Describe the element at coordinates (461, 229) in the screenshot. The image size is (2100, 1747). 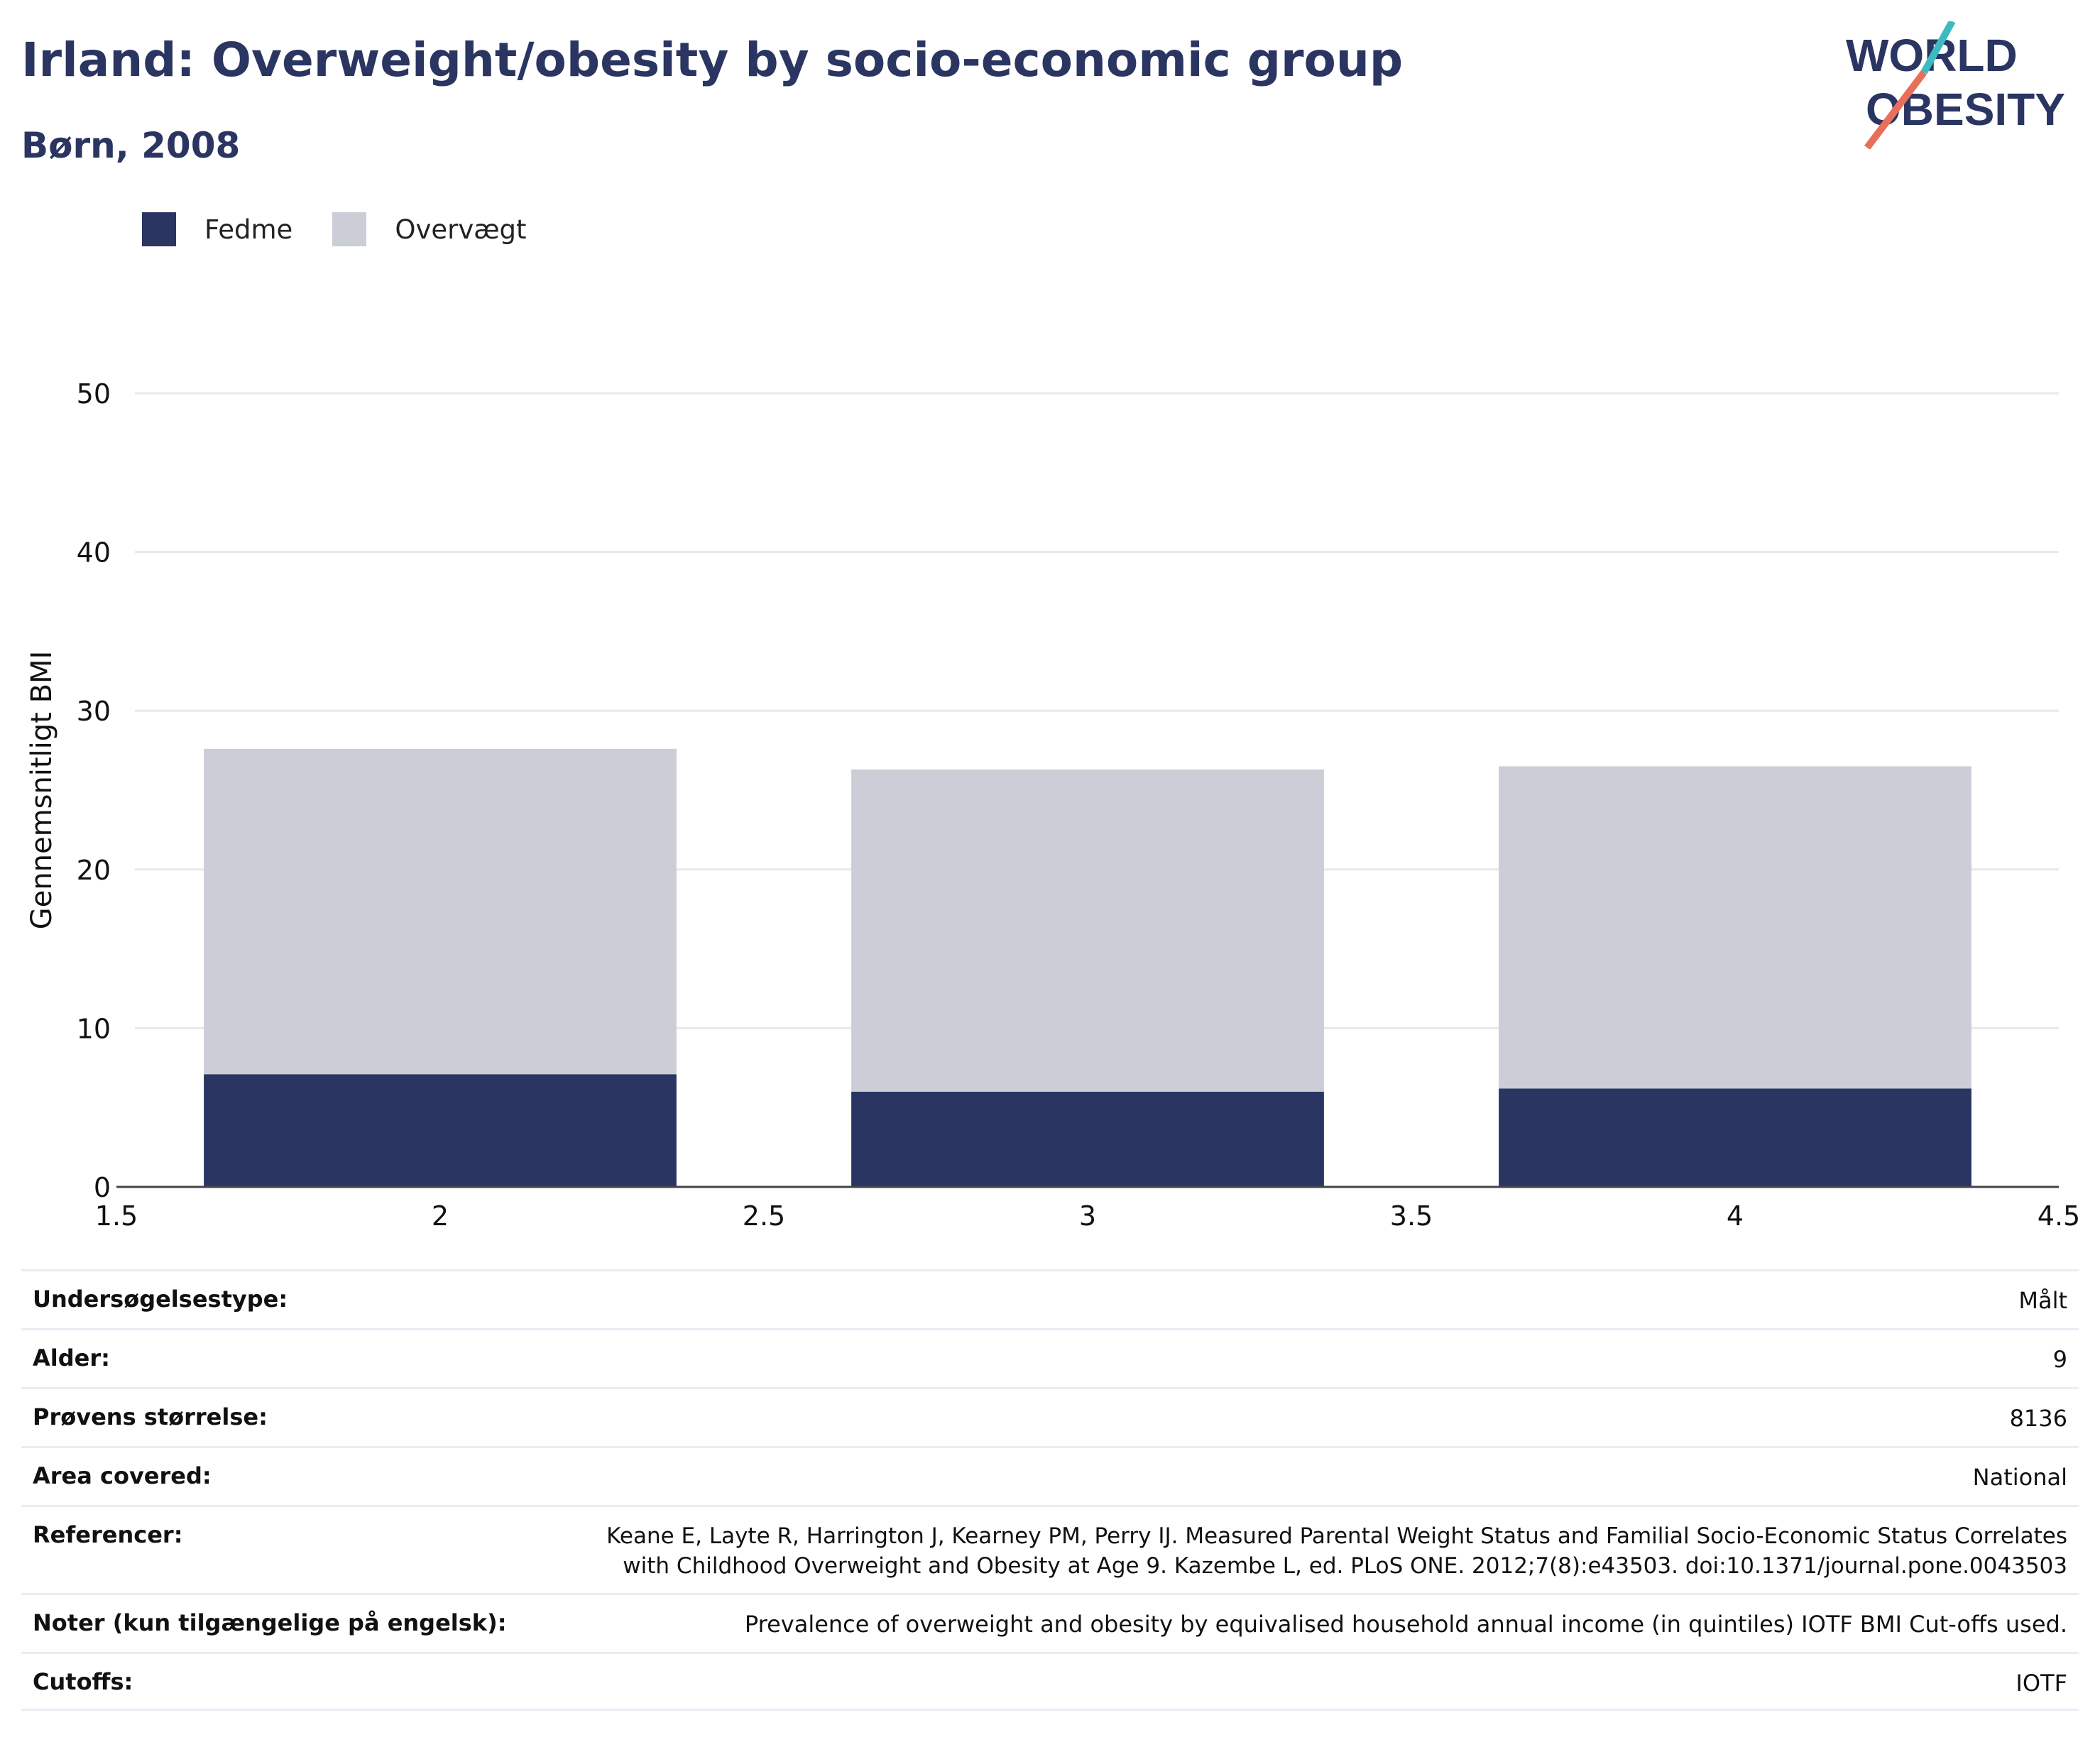
I see `legend-label-overvaegt: Overvægt` at that location.